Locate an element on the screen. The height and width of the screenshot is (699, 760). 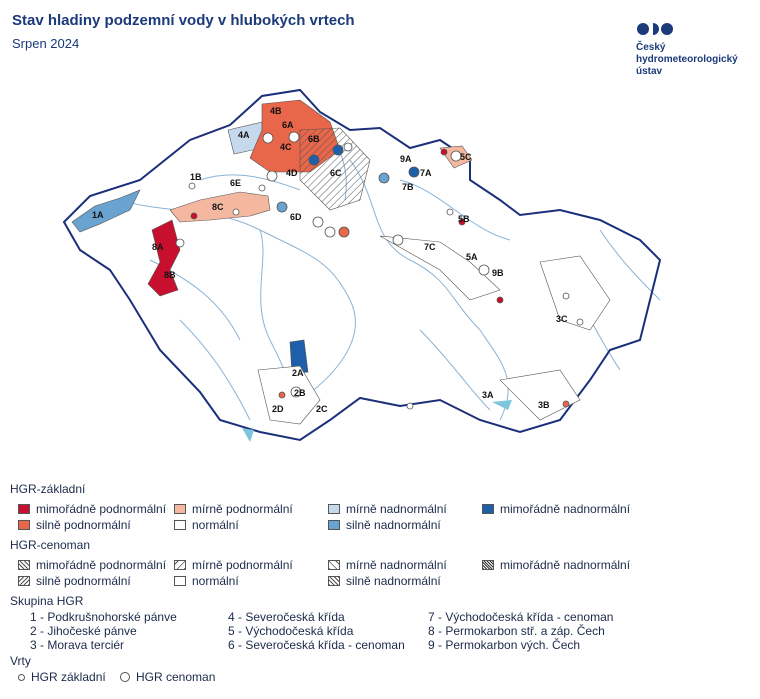
svg-text: 9A is located at coordinates (406, 159).